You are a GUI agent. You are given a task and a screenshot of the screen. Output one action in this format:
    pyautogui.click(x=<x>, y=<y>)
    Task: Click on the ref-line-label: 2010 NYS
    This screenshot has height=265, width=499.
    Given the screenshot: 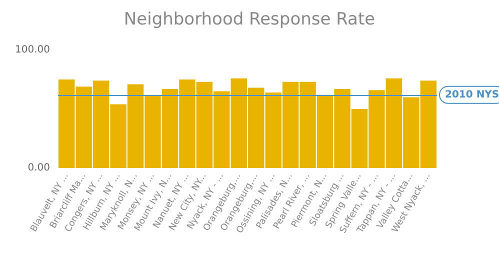 What is the action you would take?
    pyautogui.click(x=472, y=94)
    